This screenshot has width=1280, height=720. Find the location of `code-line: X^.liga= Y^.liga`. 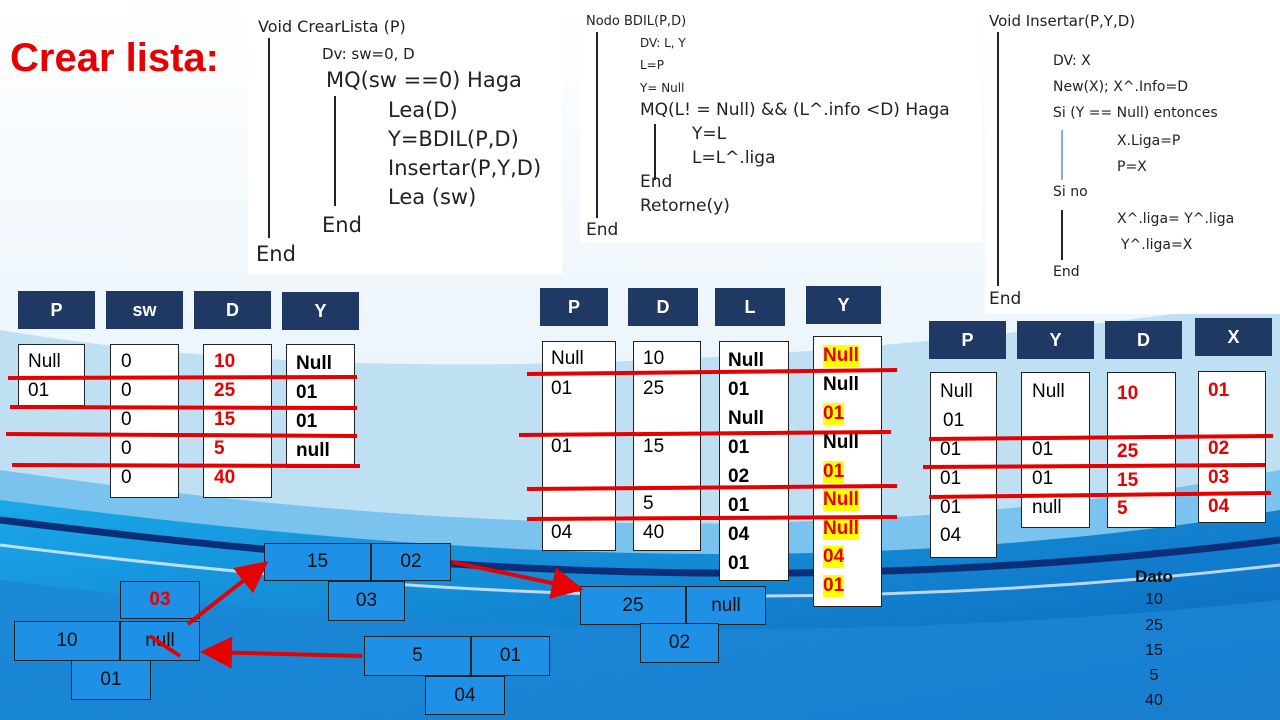

code-line: X^.liga= Y^.liga is located at coordinates (1176, 219).